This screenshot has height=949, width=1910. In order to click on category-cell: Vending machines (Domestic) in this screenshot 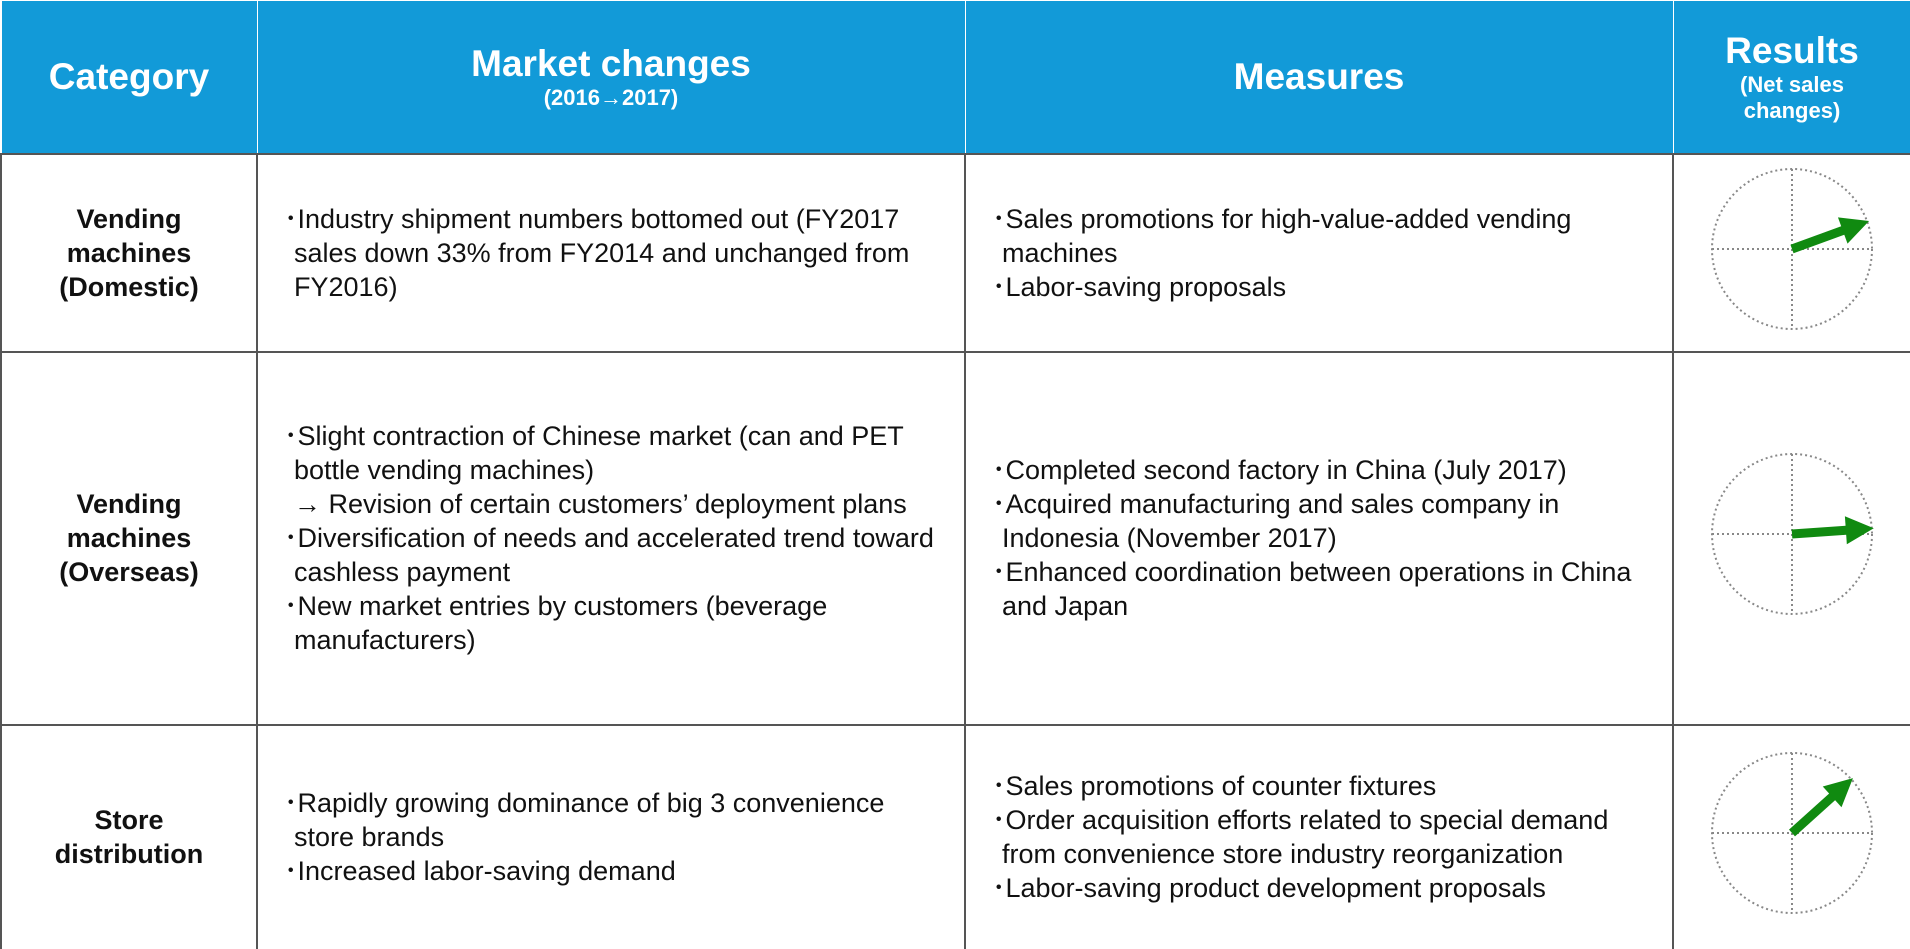, I will do `click(129, 252)`.